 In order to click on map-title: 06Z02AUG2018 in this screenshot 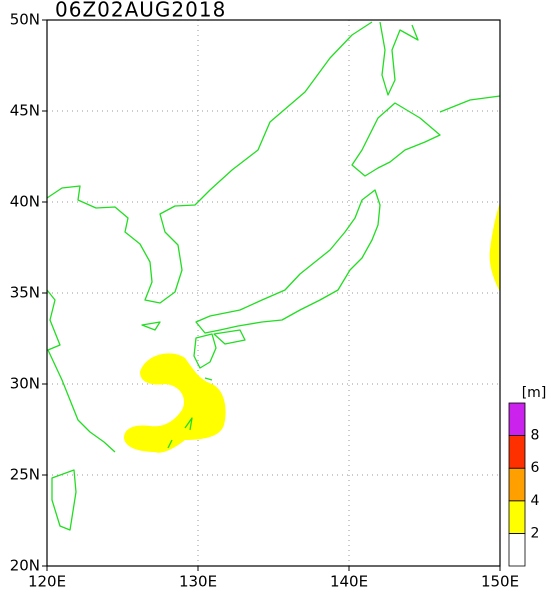, I will do `click(140, 11)`.